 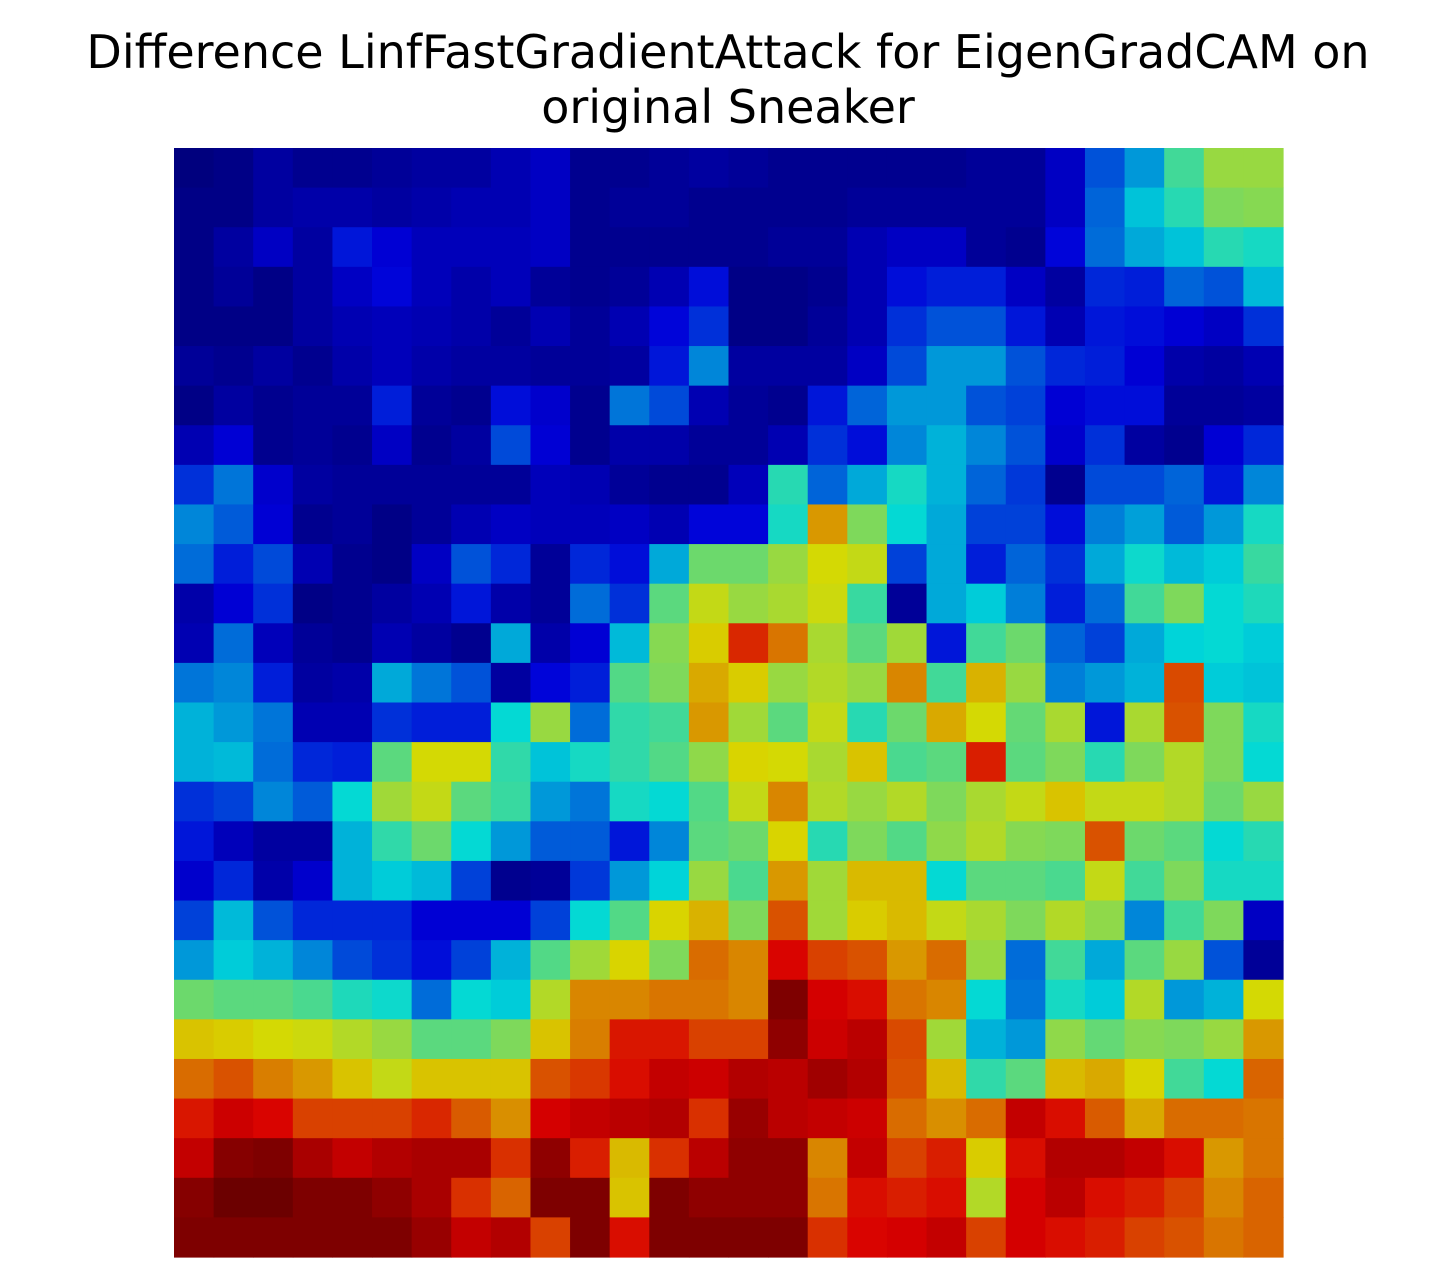 What do you see at coordinates (313, 999) in the screenshot?
I see `heatmap-cell-r21-c3` at bounding box center [313, 999].